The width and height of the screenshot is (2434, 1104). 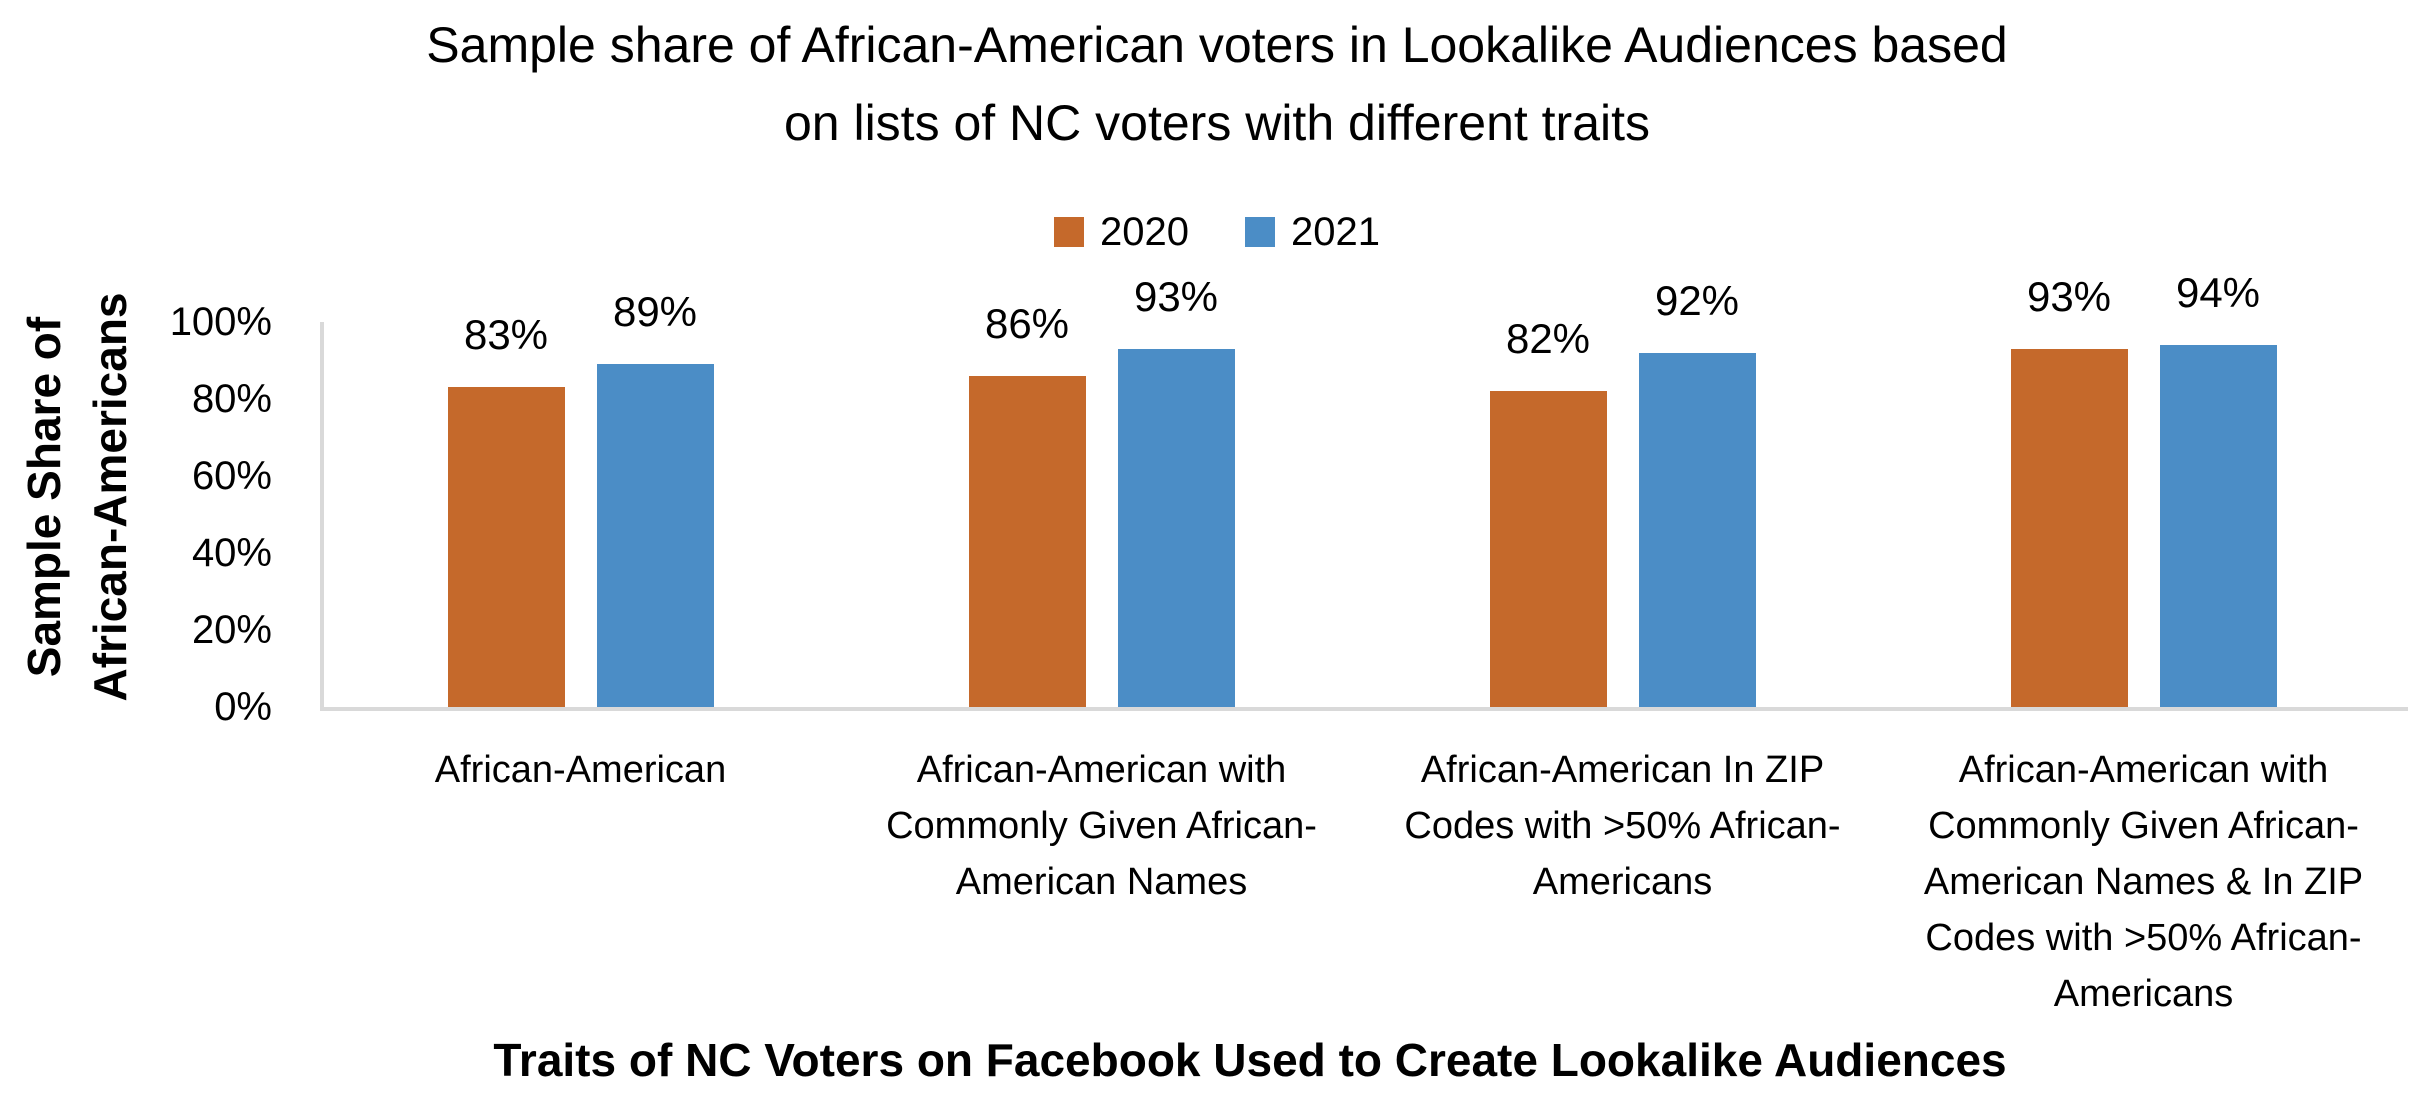 I want to click on category-label-4-line: American Names & In ZIP, so click(x=2143, y=882).